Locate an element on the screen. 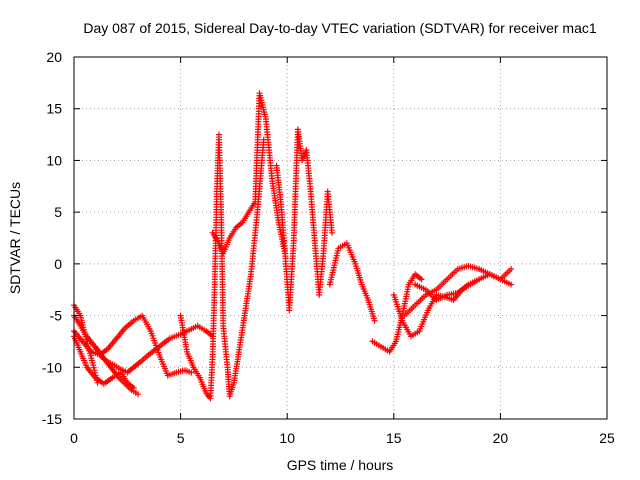  y-tick-label: -10 is located at coordinates (52, 367).